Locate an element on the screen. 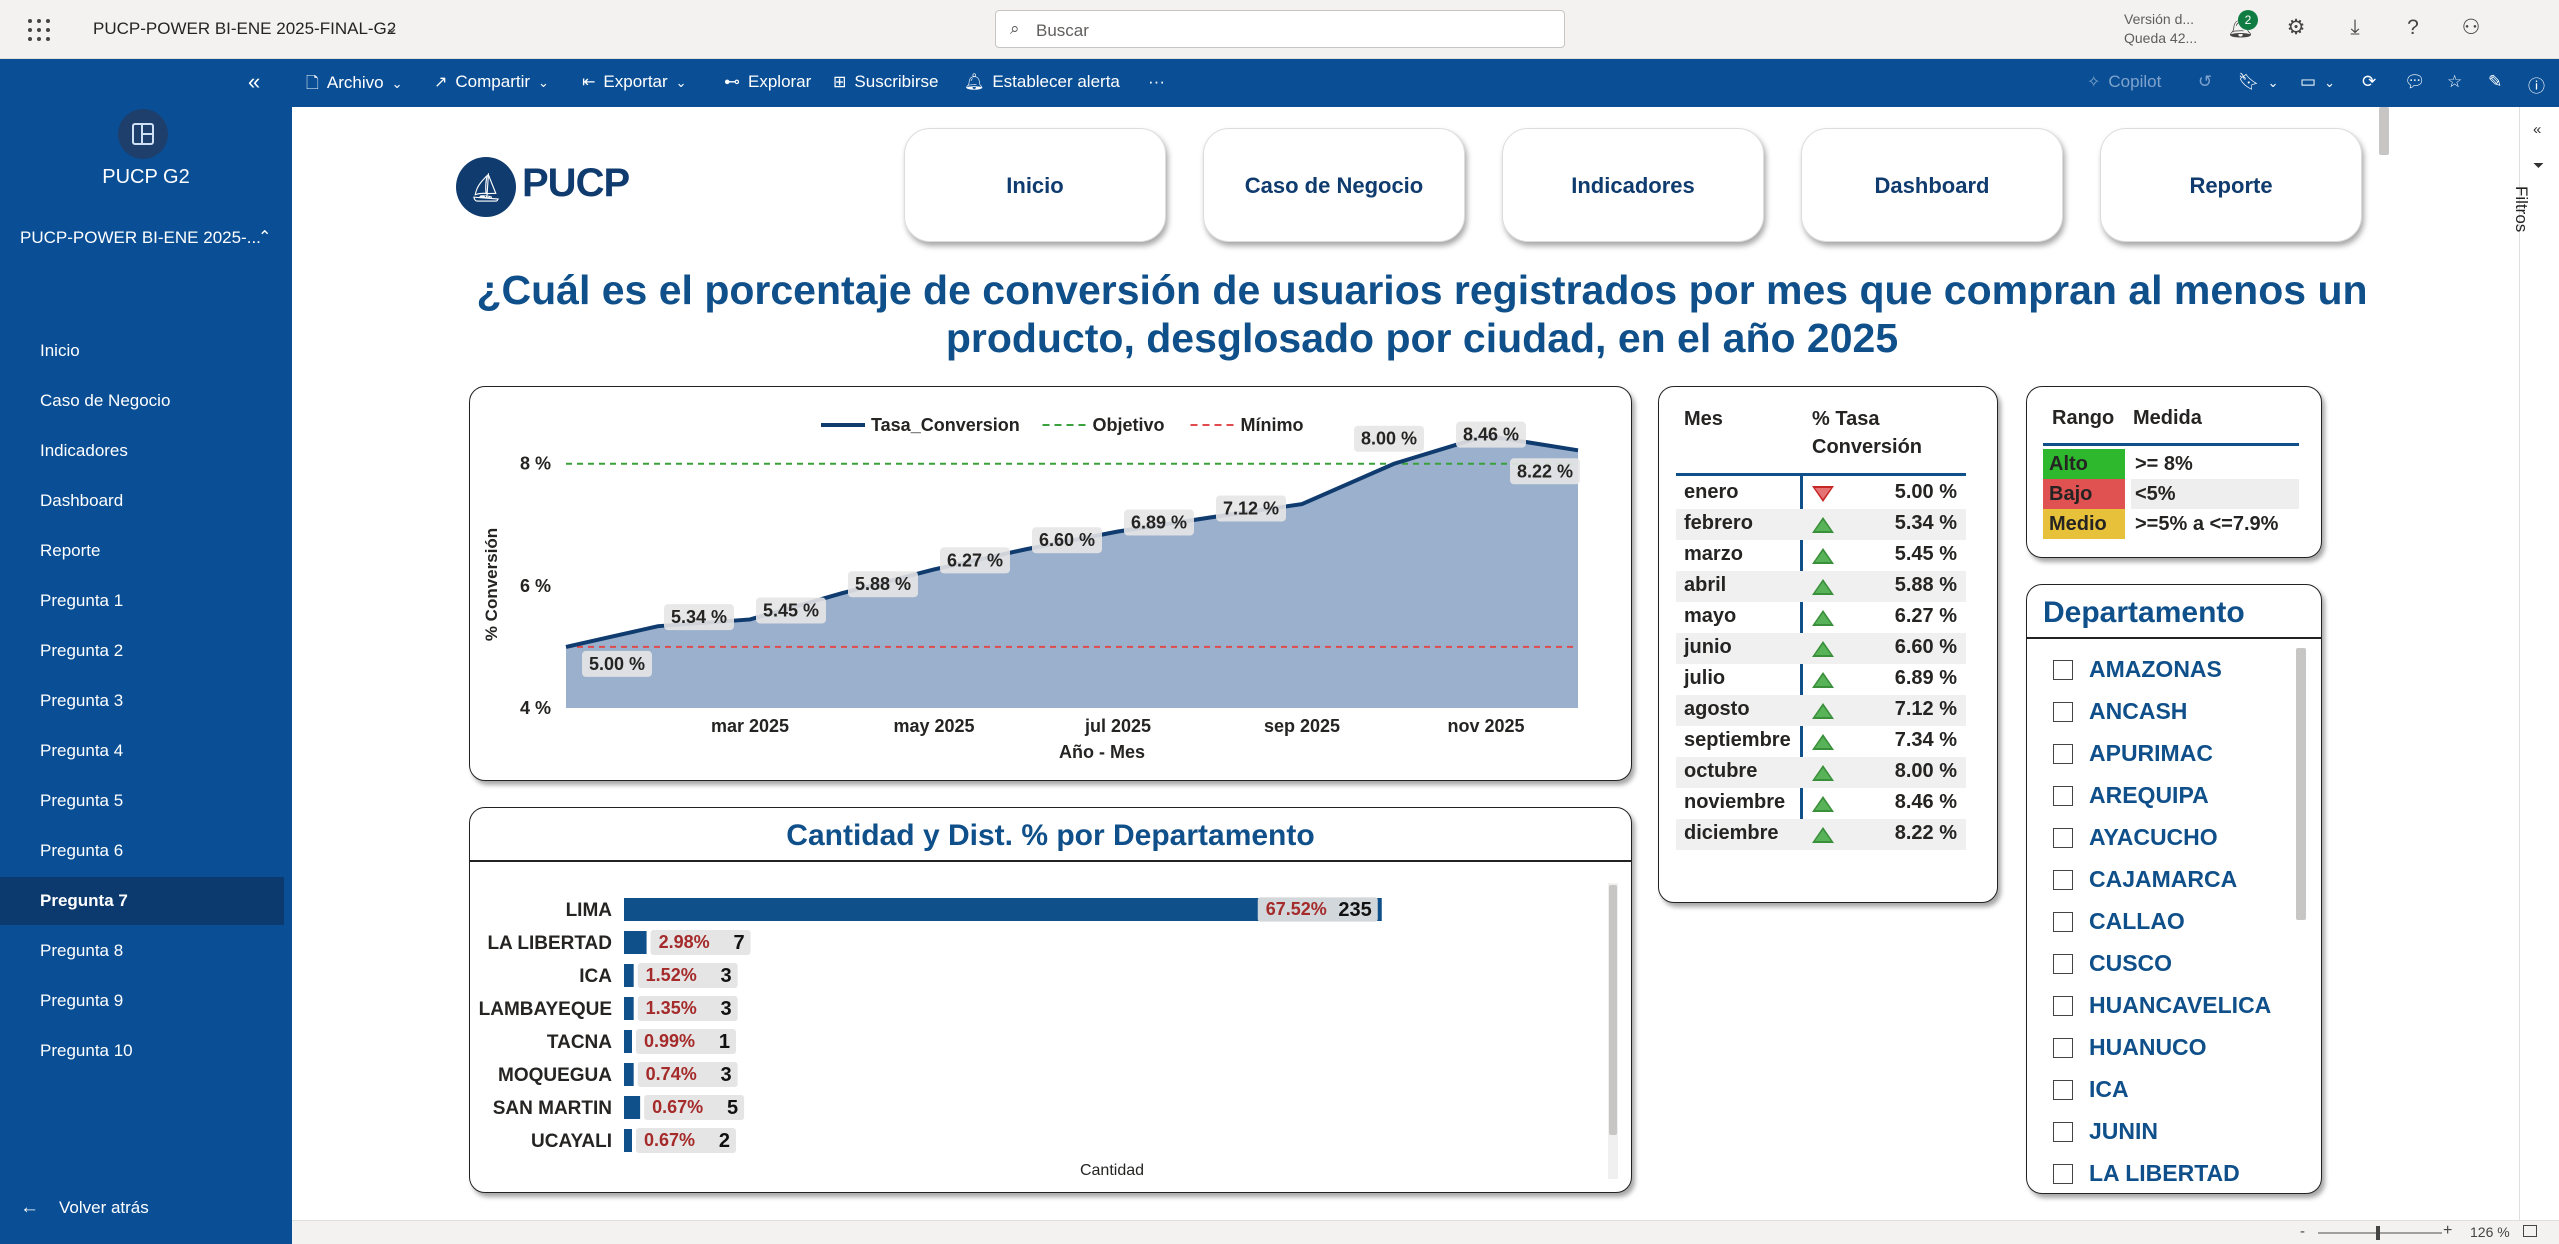 This screenshot has height=1244, width=2559. refresh-icon: ⟳ is located at coordinates (2369, 81).